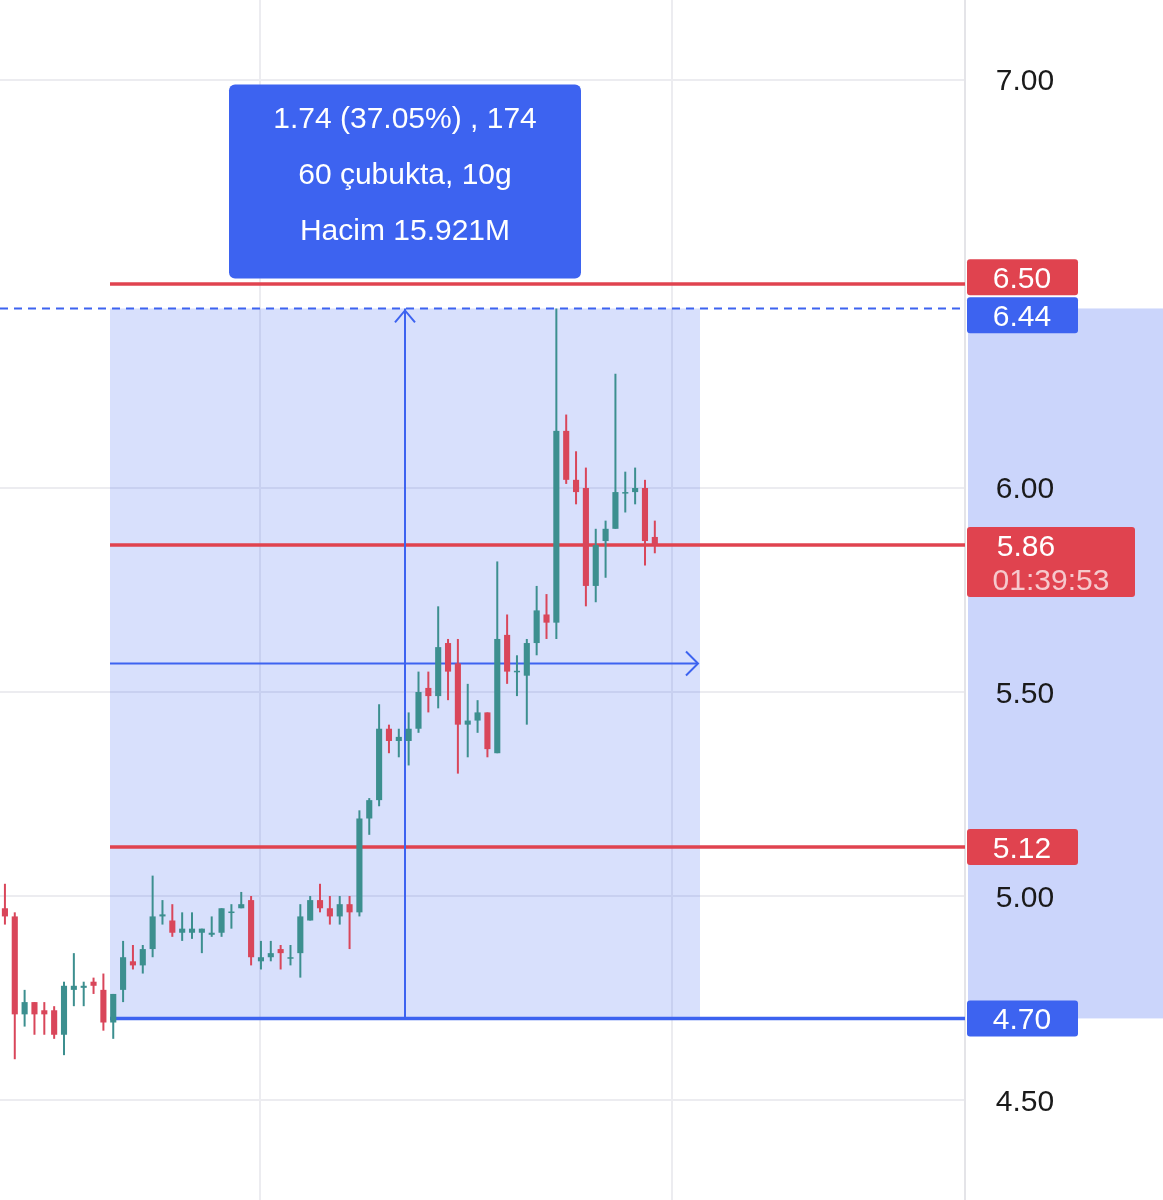 This screenshot has height=1200, width=1163. Describe the element at coordinates (1025, 1100) in the screenshot. I see `y-tick-label: 4.50` at that location.